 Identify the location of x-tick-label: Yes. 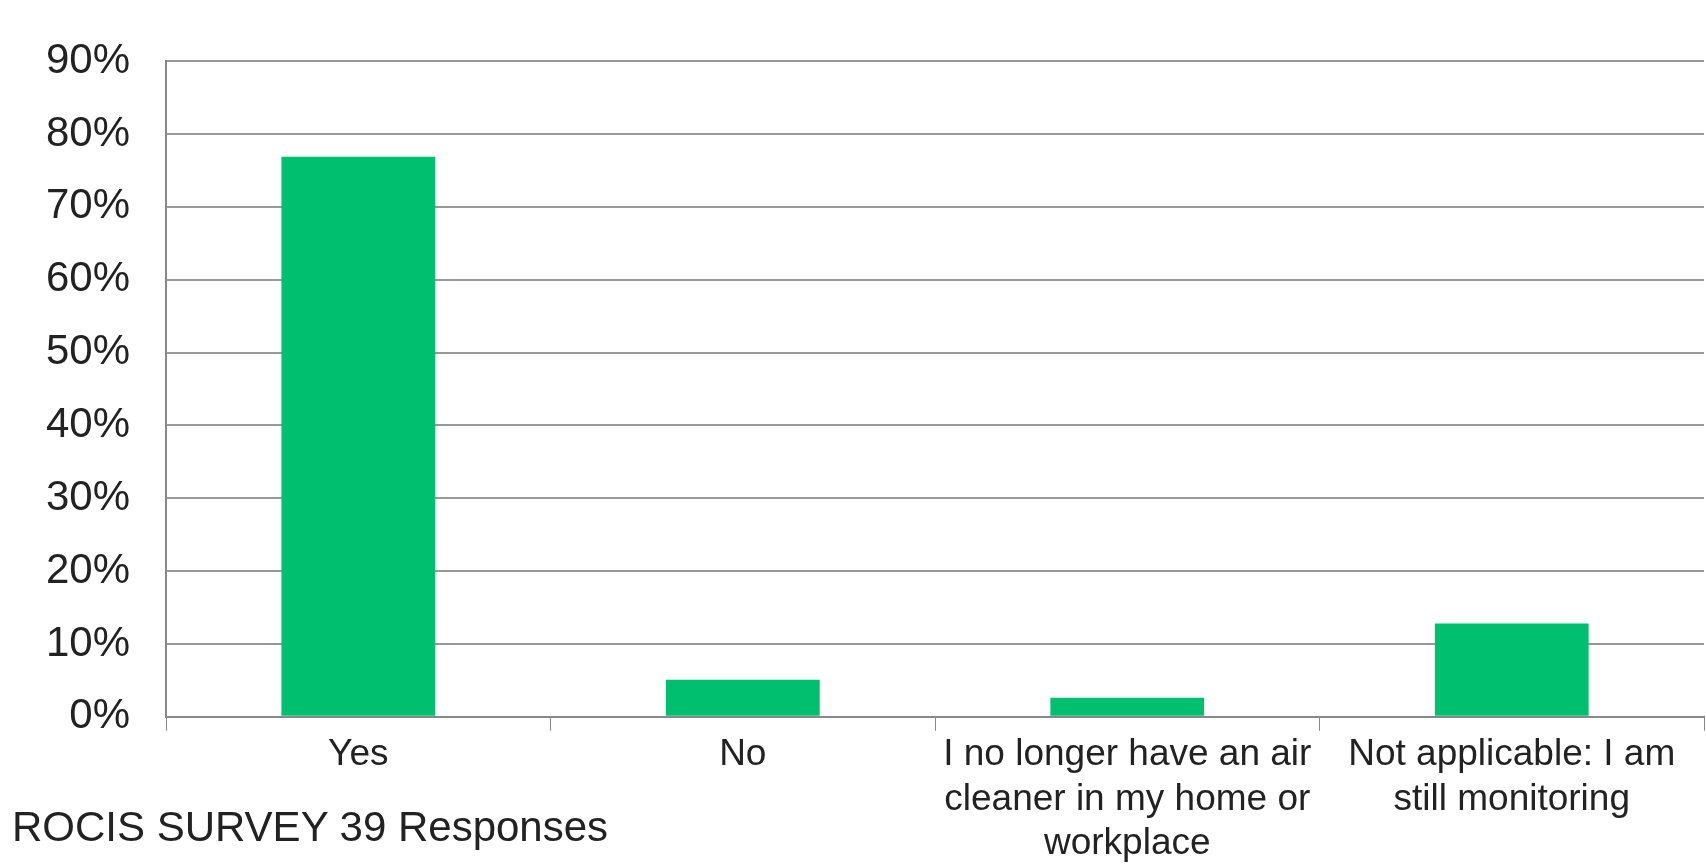
(358, 753).